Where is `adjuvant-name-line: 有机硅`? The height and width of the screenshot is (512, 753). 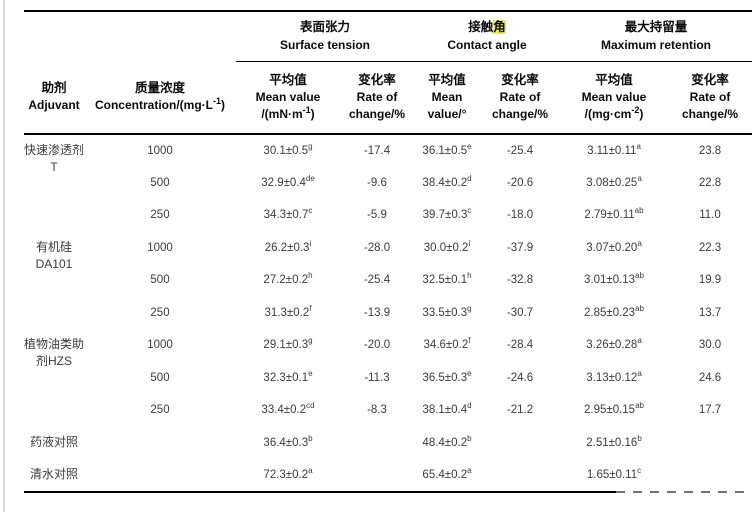
adjuvant-name-line: 有机硅 is located at coordinates (53, 246).